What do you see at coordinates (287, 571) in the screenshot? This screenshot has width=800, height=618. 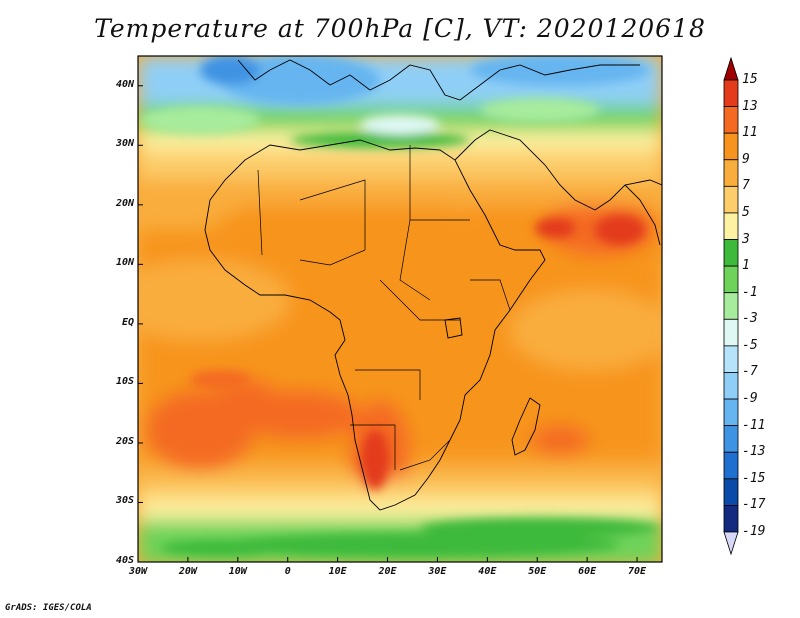 I see `lon-label: 0` at bounding box center [287, 571].